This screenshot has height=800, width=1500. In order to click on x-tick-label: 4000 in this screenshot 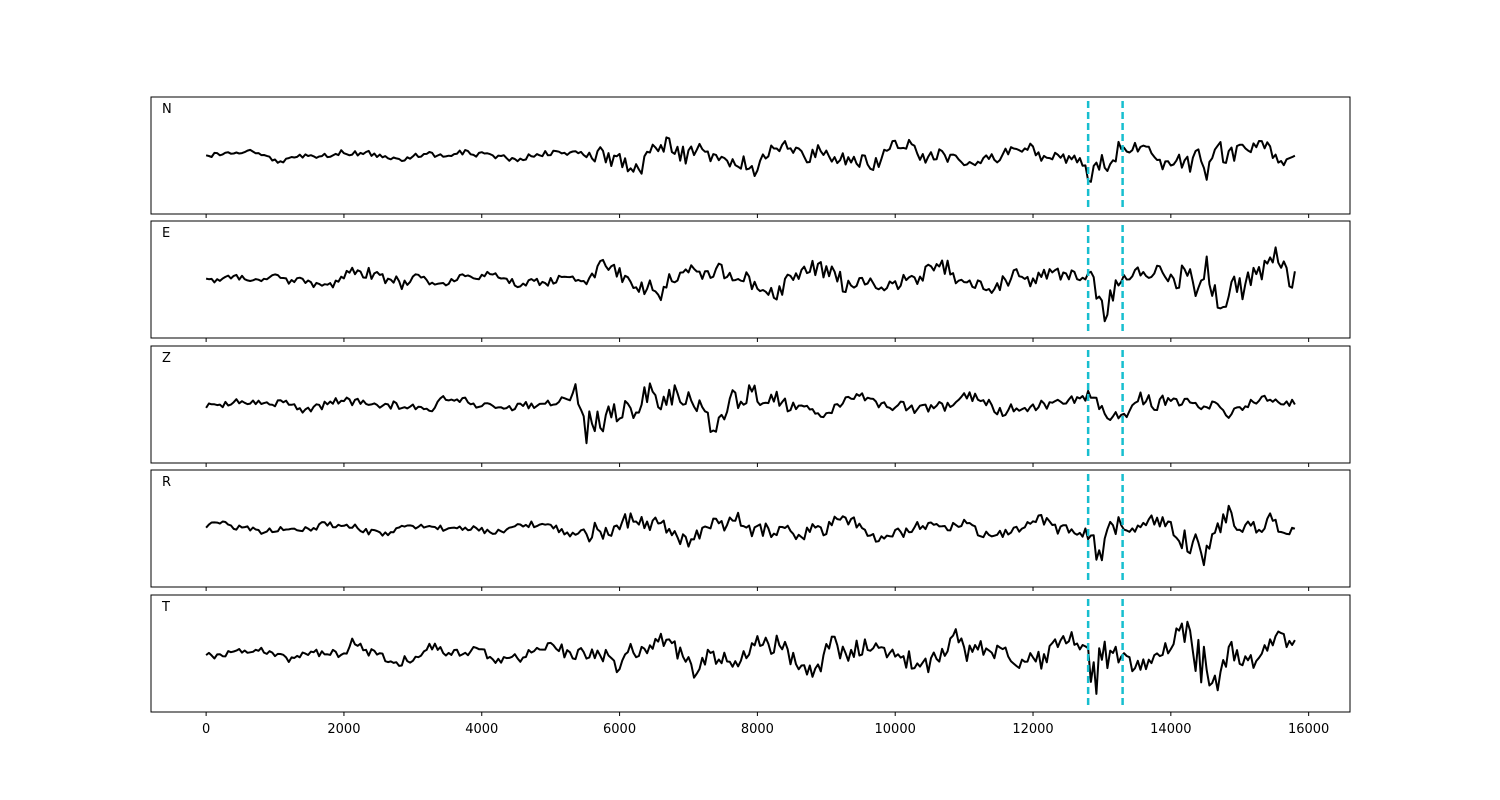, I will do `click(481, 729)`.